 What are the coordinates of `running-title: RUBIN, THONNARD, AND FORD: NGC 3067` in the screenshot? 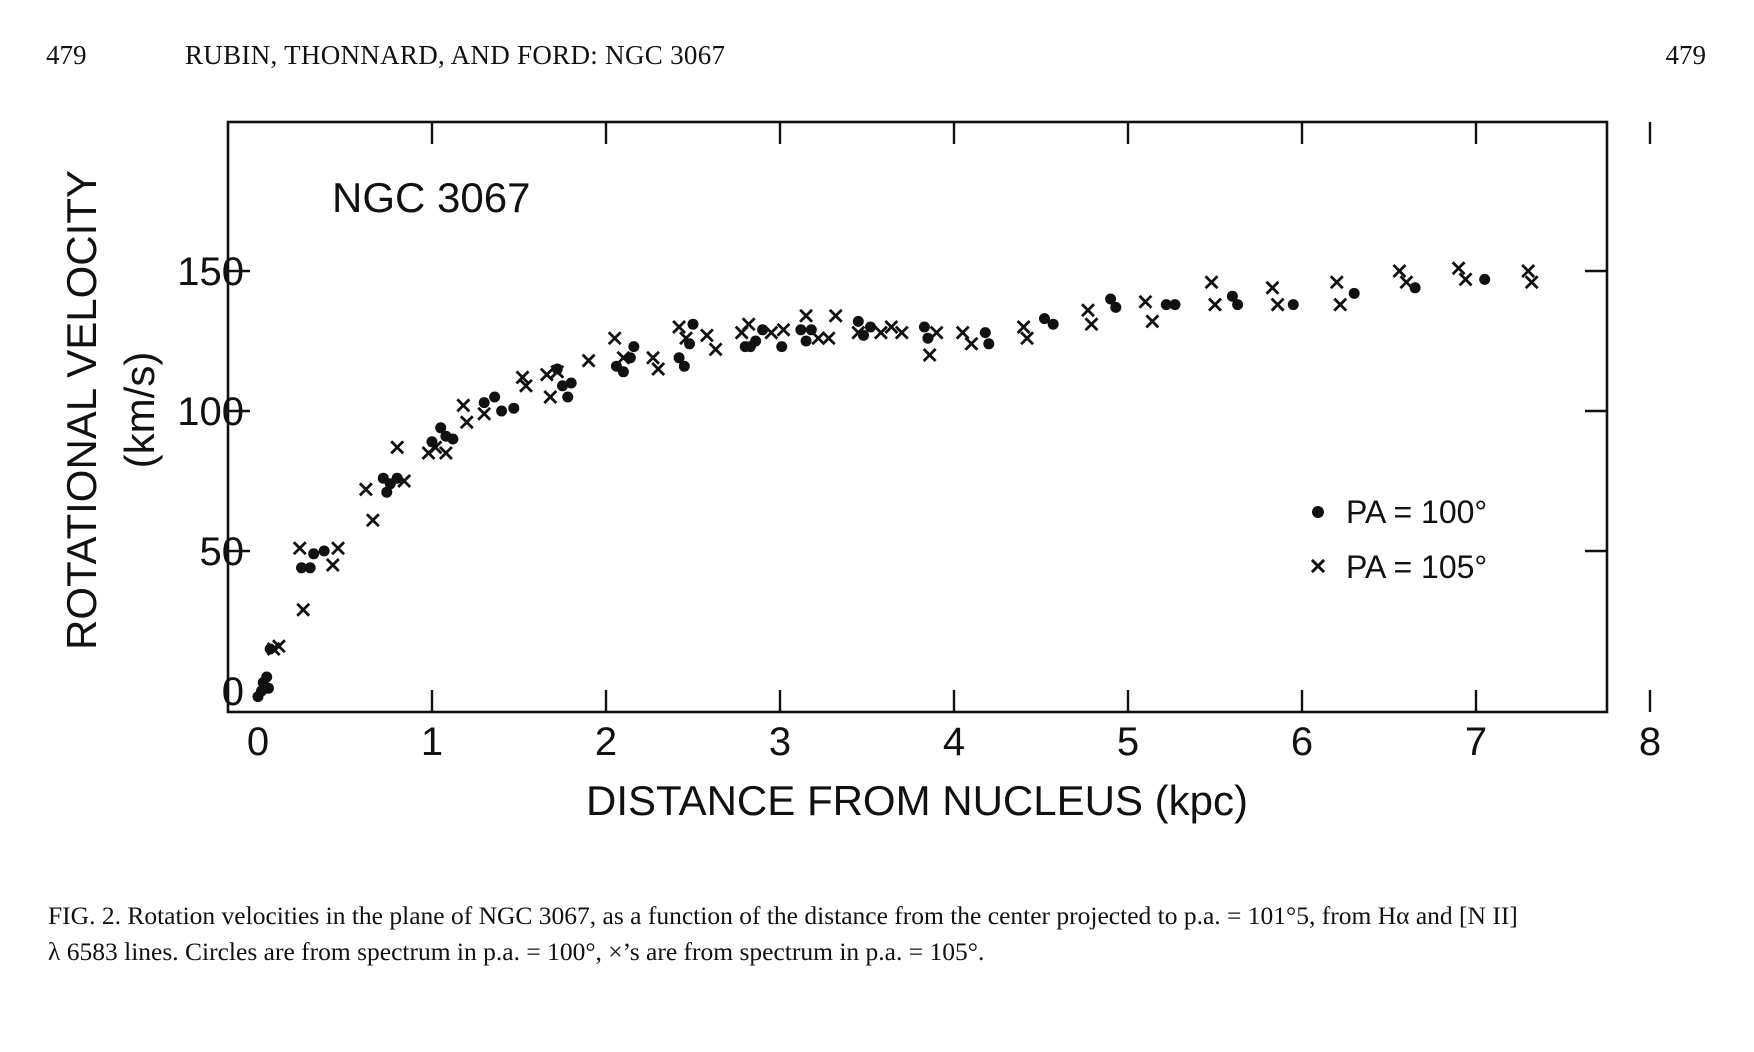 It's located at (455, 55).